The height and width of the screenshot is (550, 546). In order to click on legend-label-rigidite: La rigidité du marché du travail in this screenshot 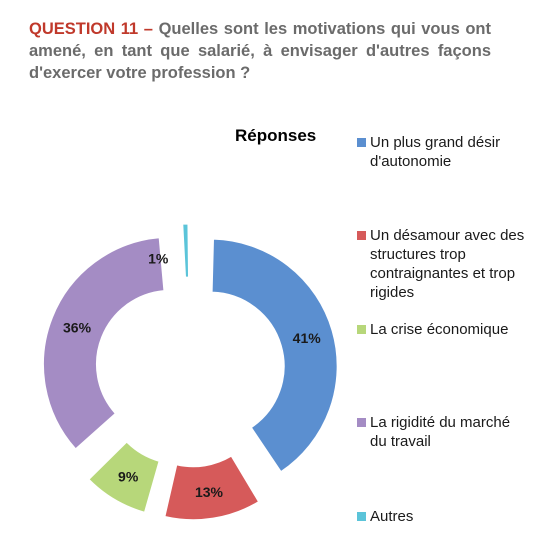, I will do `click(440, 432)`.